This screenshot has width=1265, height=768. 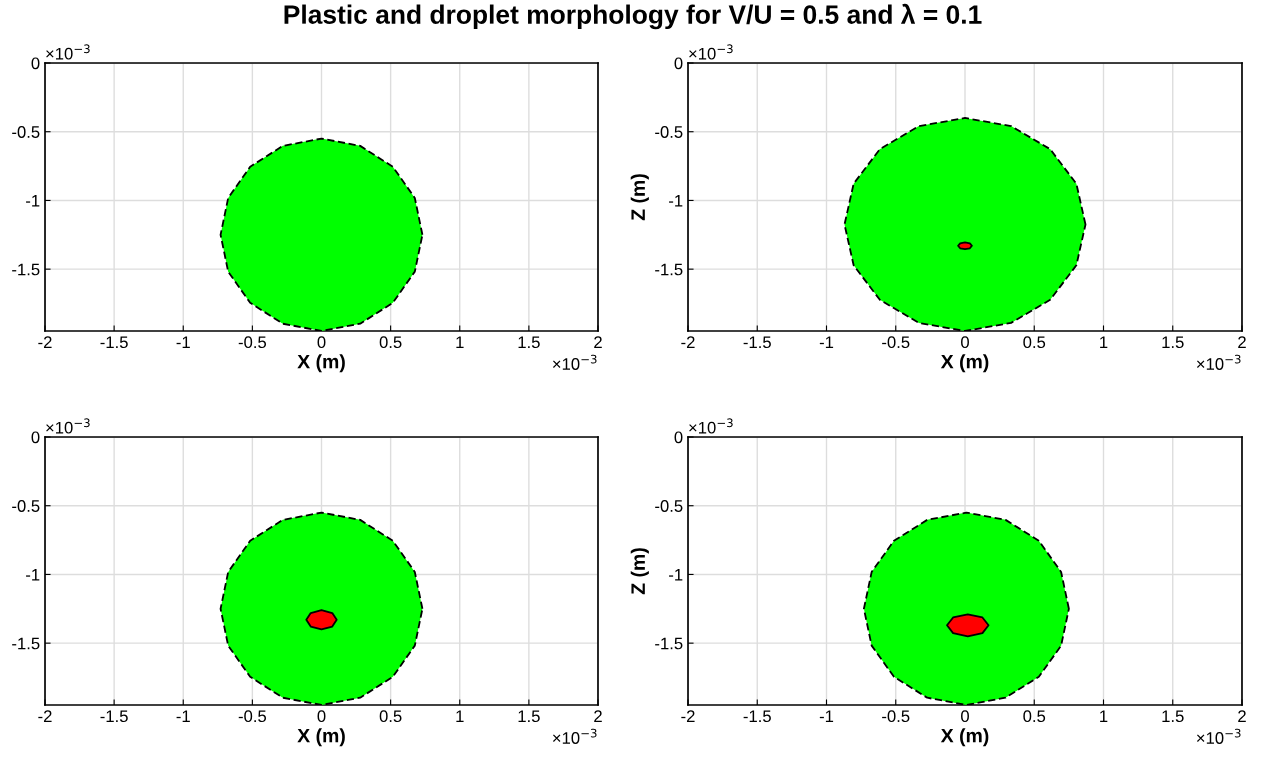 What do you see at coordinates (633, 16) in the screenshot?
I see `chart-title: Plastic and droplet morphology for V/U = 0.5 and λ = 0.1` at bounding box center [633, 16].